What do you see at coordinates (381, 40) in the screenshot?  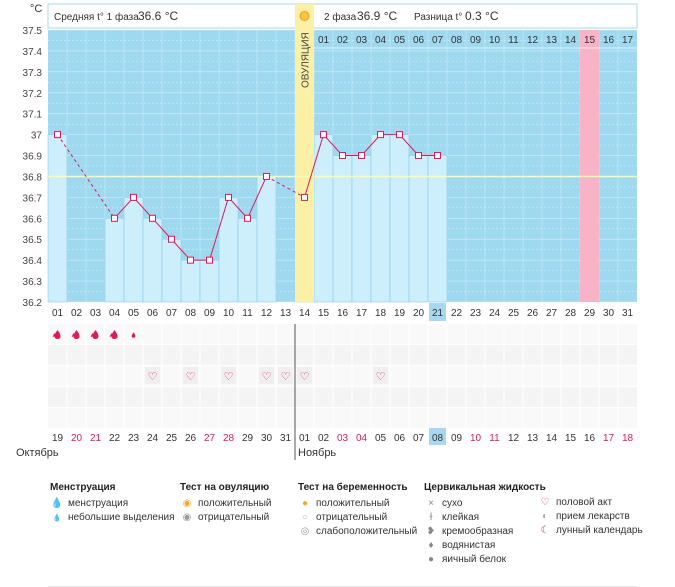 I see `after-ovulation-day-label: 04` at bounding box center [381, 40].